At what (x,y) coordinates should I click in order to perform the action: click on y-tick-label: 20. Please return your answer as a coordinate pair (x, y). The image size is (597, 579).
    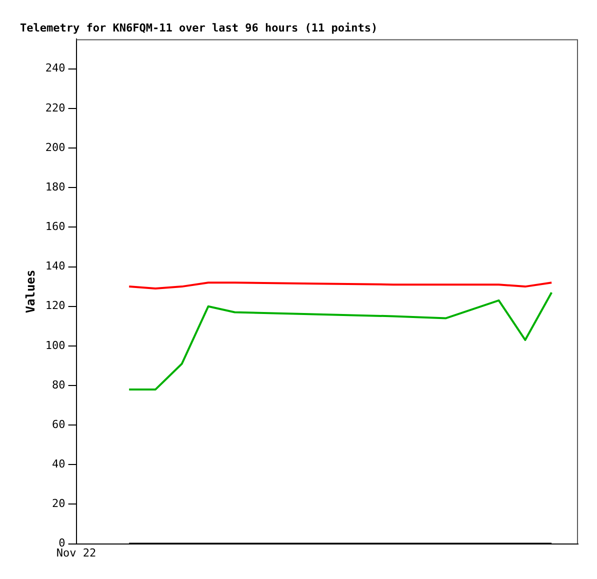
    Looking at the image, I should click on (59, 503).